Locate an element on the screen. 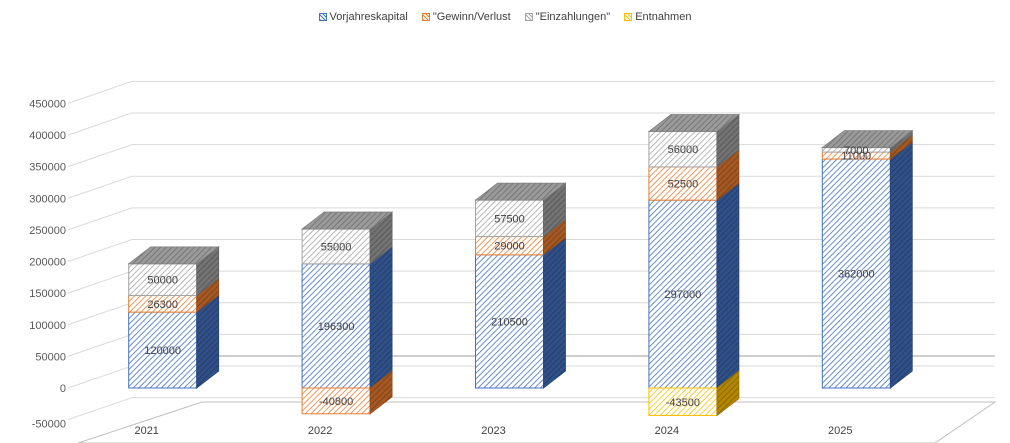  data-label: -43500 is located at coordinates (683, 403).